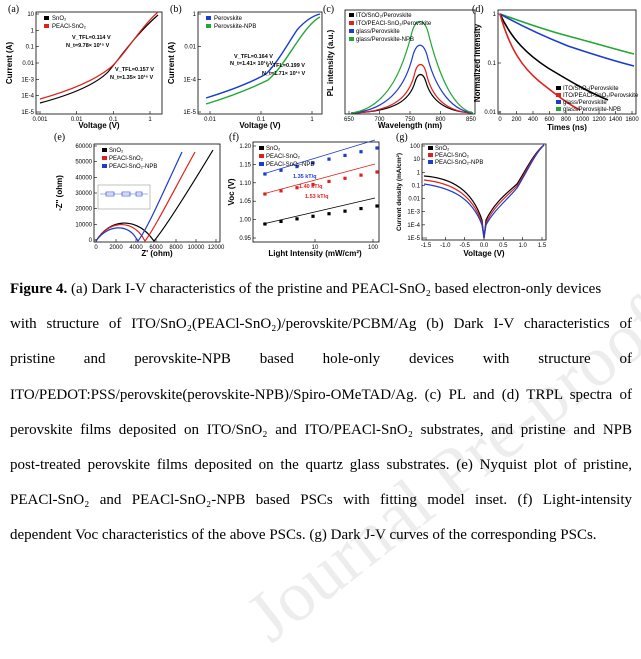 Image resolution: width=641 pixels, height=659 pixels. What do you see at coordinates (91, 241) in the screenshot?
I see `y-tick-label: 0` at bounding box center [91, 241].